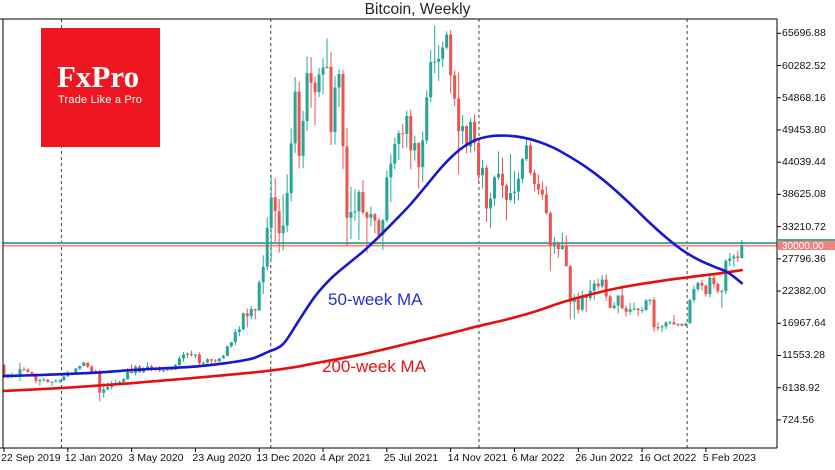 This screenshot has width=835, height=470. I want to click on fxpro-wordmark: FxPro, so click(98, 76).